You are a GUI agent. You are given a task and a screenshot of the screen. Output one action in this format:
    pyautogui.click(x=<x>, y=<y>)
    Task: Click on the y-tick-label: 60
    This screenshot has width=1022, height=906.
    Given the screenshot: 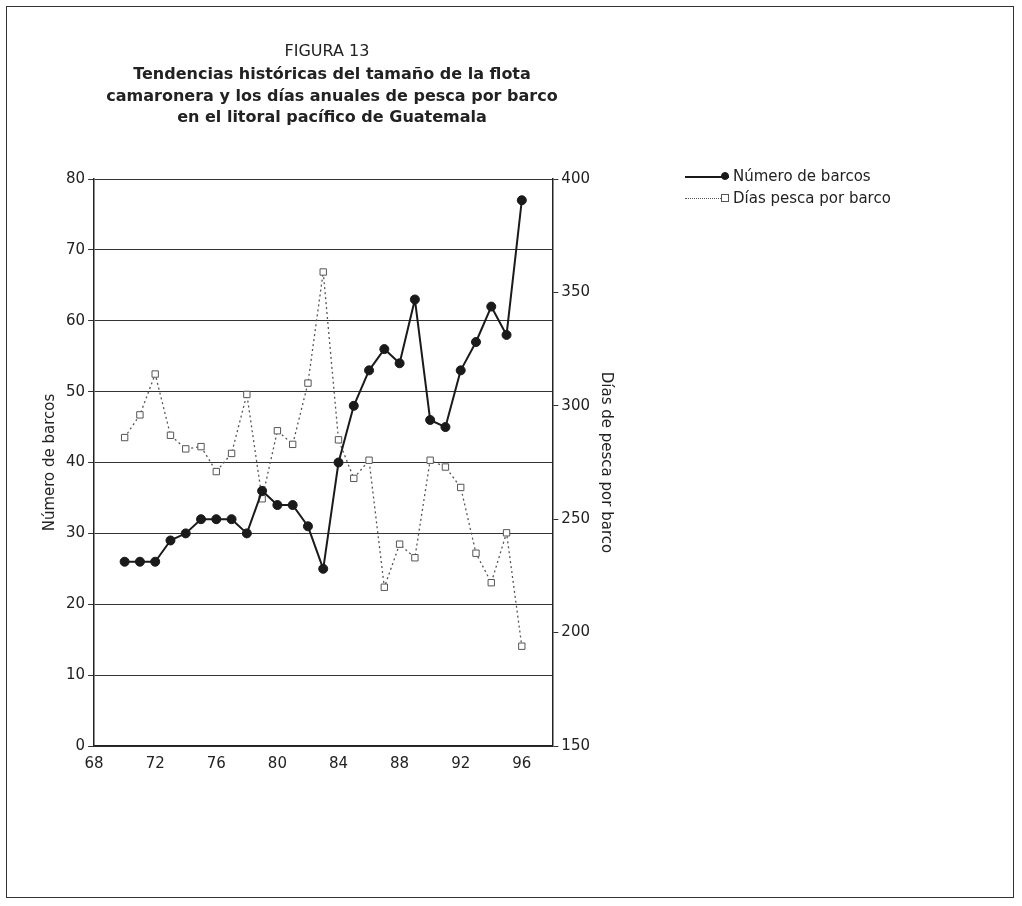 What is the action you would take?
    pyautogui.click(x=75, y=319)
    